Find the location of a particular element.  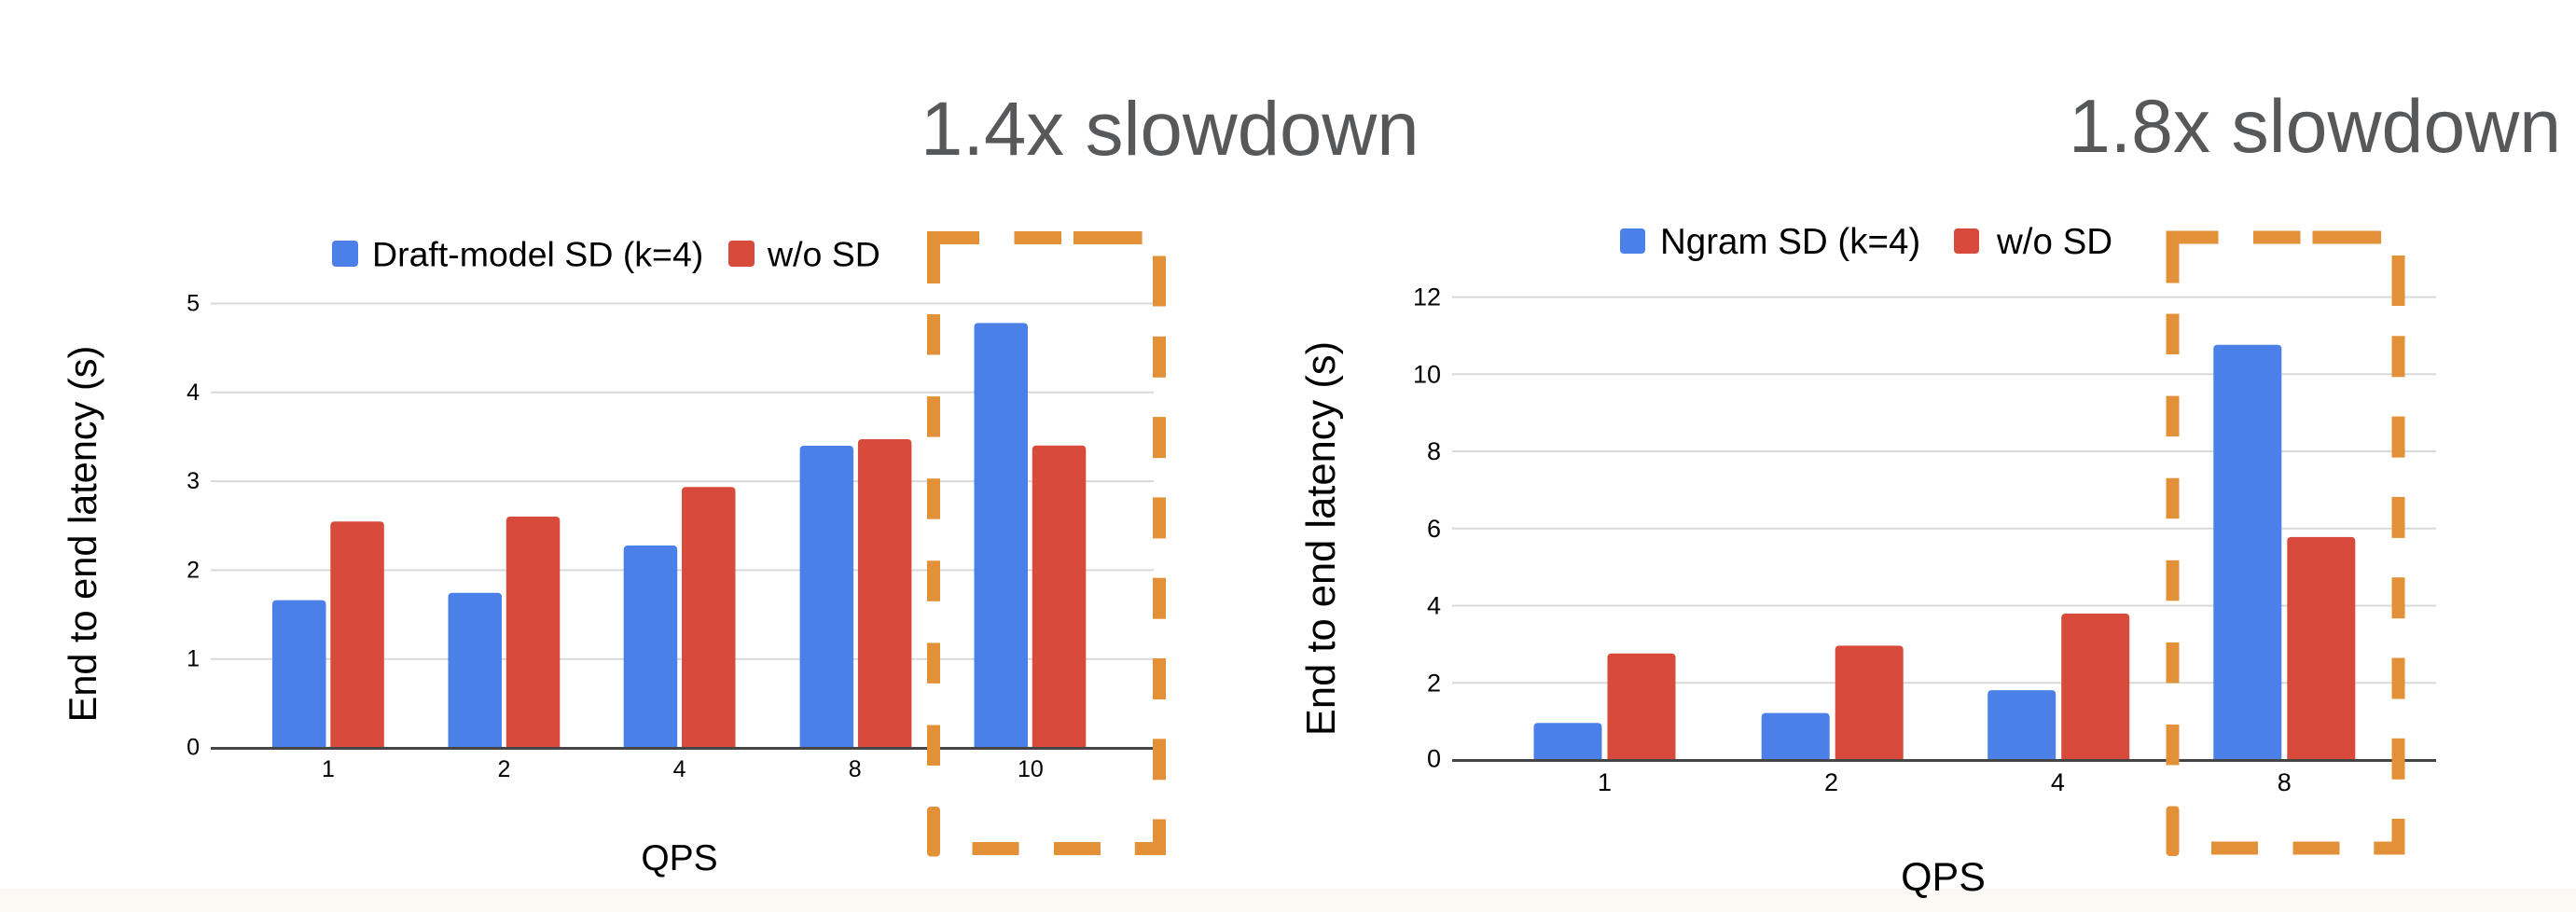

svg-text: Ngram SD (k=4) is located at coordinates (1790, 242).